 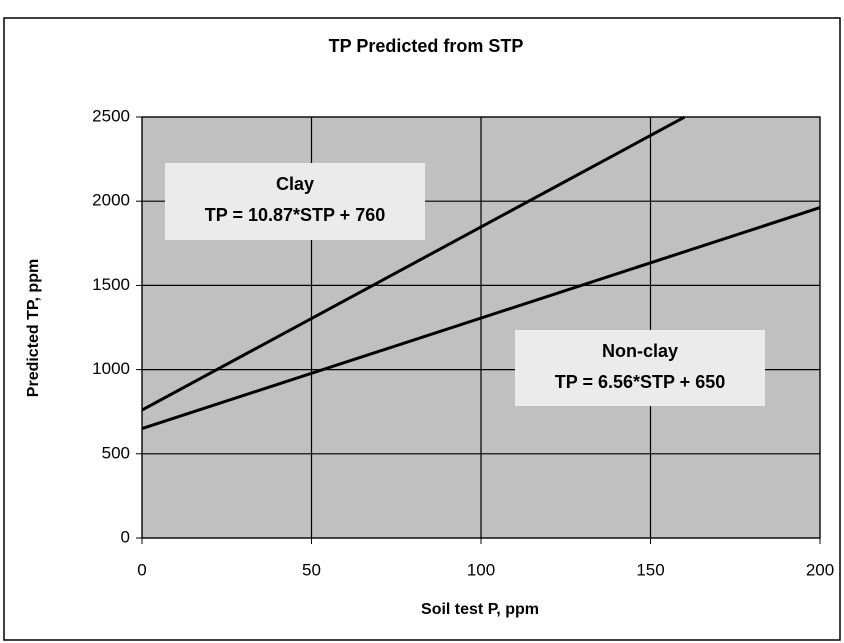 I want to click on x-tick-label: 100, so click(x=481, y=569).